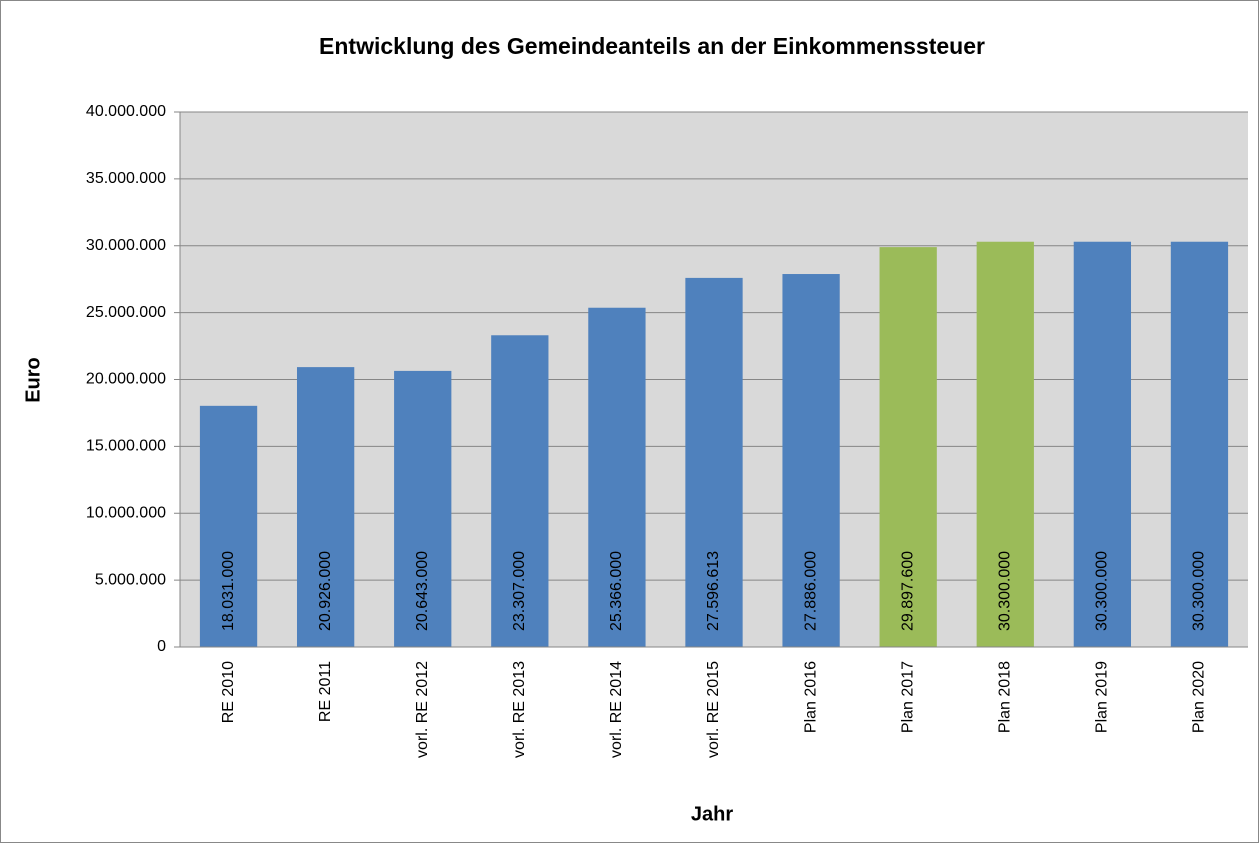 The height and width of the screenshot is (843, 1259). I want to click on y-tick-label: 15.000.000, so click(126, 446).